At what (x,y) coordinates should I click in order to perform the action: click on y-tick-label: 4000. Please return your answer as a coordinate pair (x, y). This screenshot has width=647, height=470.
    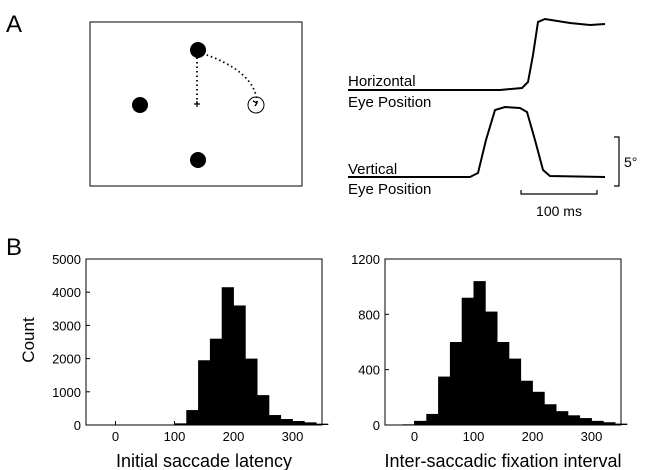
    Looking at the image, I should click on (66, 292).